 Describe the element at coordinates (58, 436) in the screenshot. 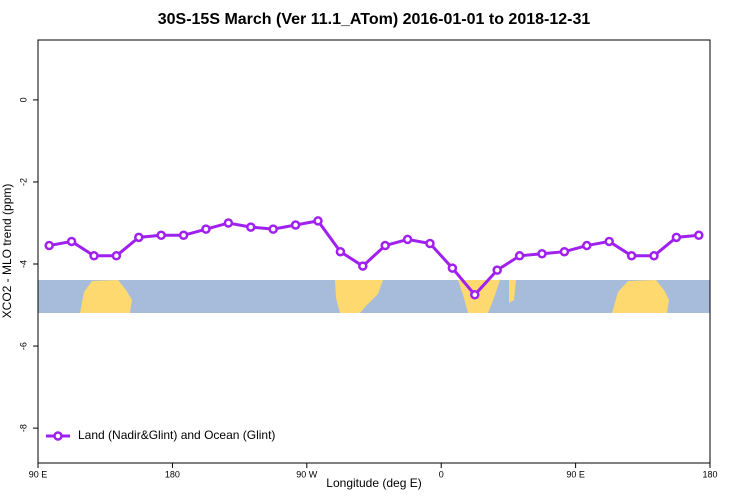

I see `legend-marker` at that location.